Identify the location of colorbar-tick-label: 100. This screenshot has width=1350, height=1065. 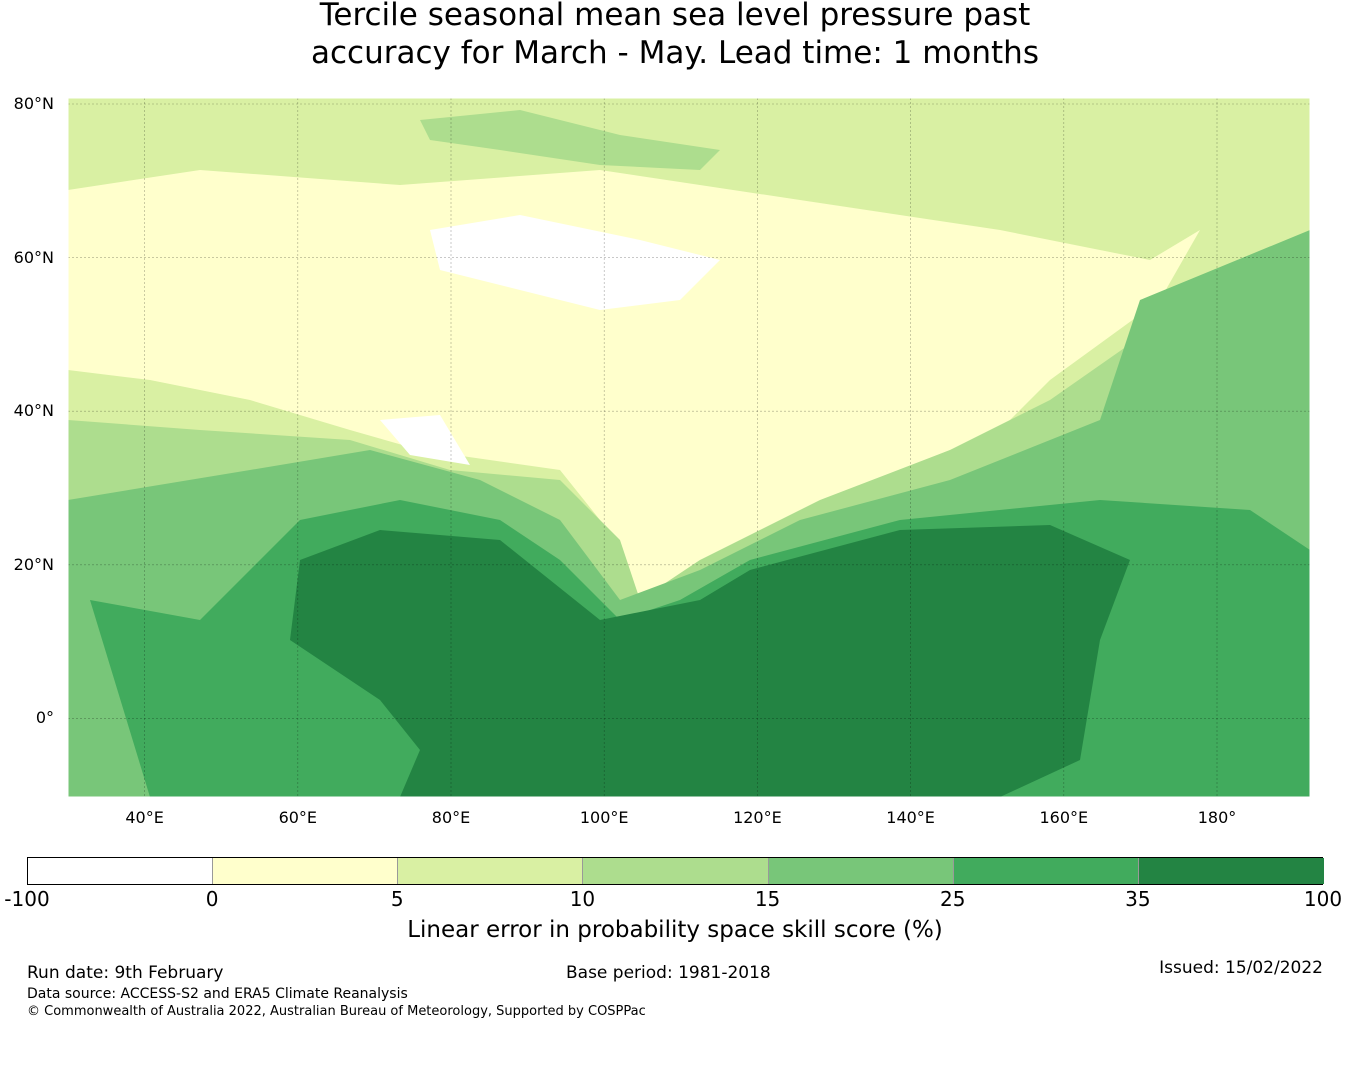
(1323, 899).